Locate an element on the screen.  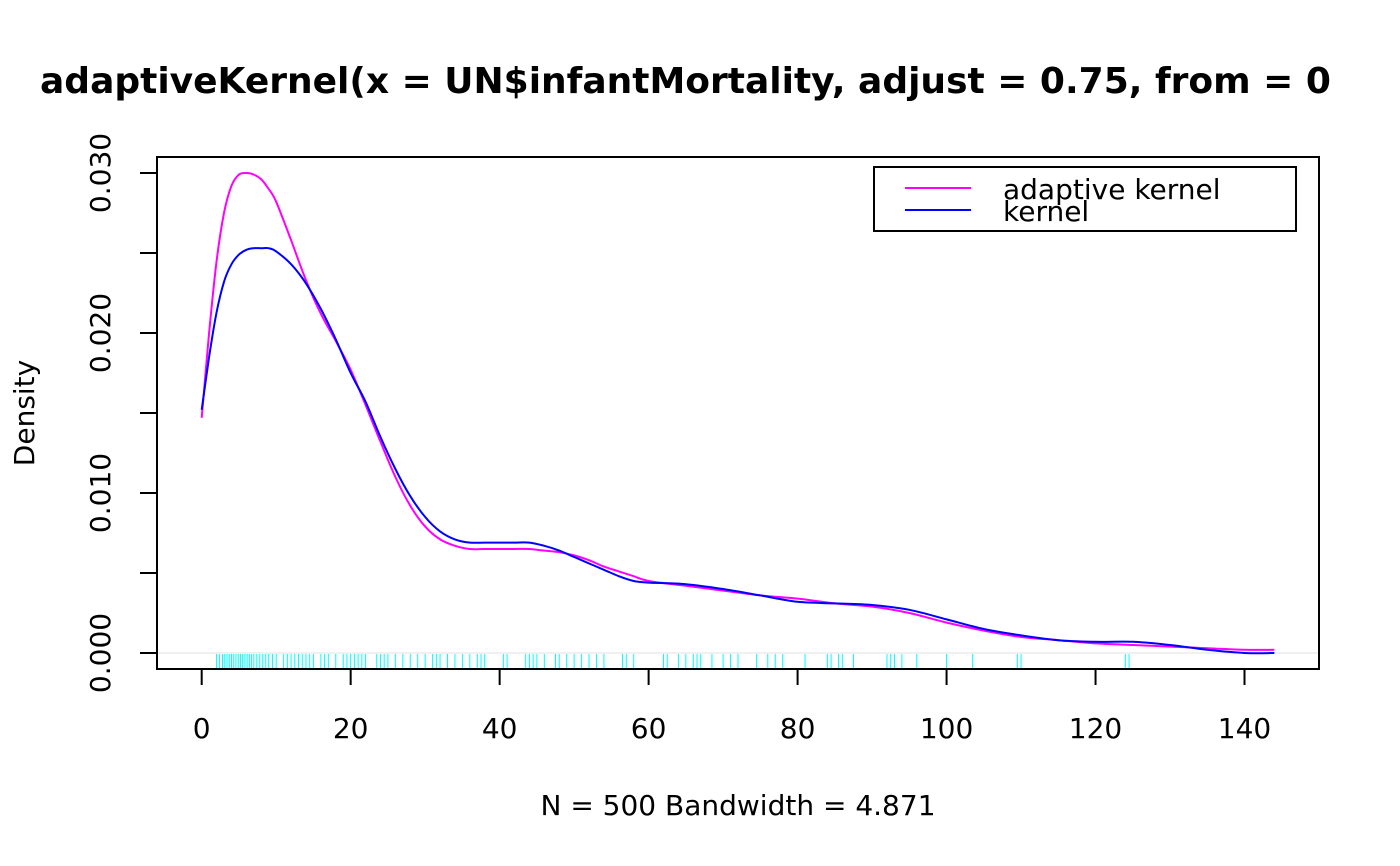
y-axis-label: Density is located at coordinates (24, 413).